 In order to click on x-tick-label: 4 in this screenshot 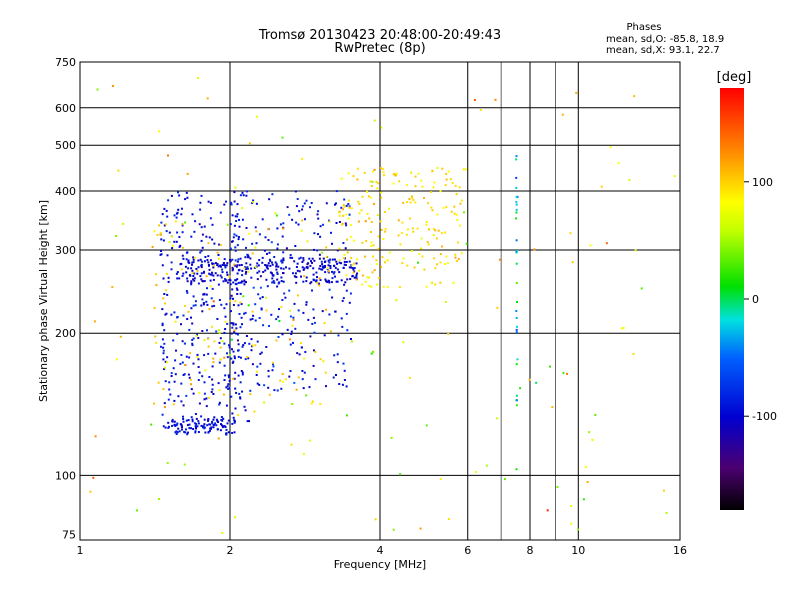, I will do `click(380, 550)`.